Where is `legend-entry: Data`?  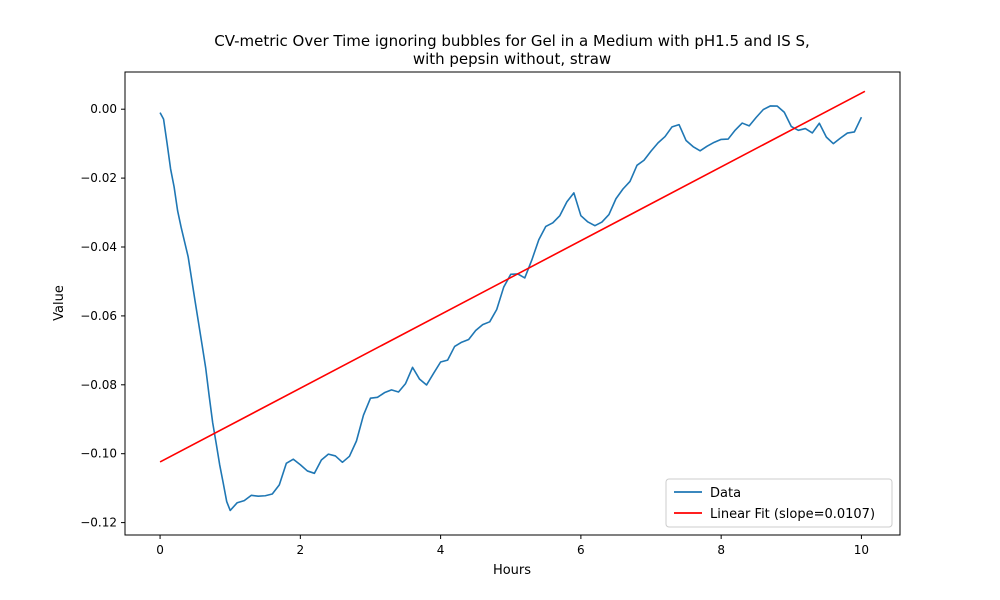 legend-entry: Data is located at coordinates (725, 493).